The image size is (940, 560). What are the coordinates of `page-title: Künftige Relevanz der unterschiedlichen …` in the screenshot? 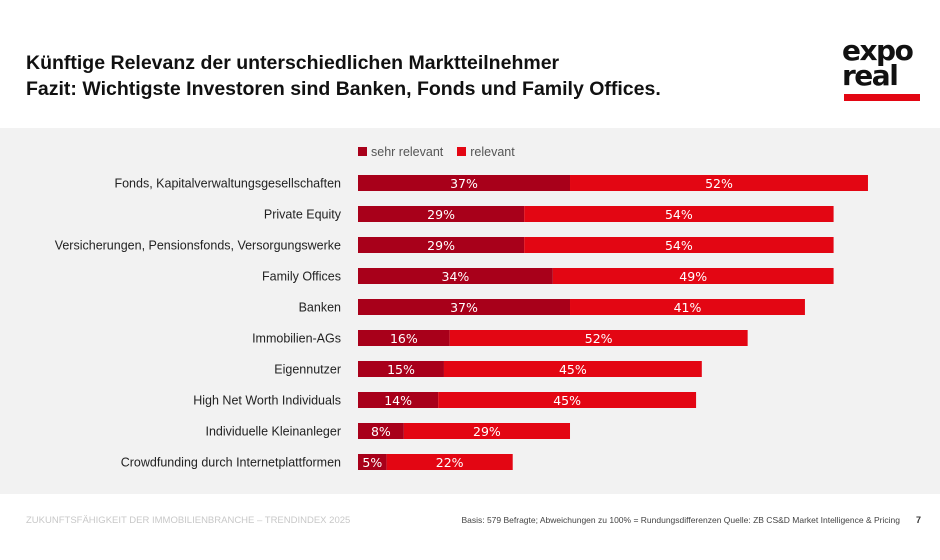 It's located at (426, 76).